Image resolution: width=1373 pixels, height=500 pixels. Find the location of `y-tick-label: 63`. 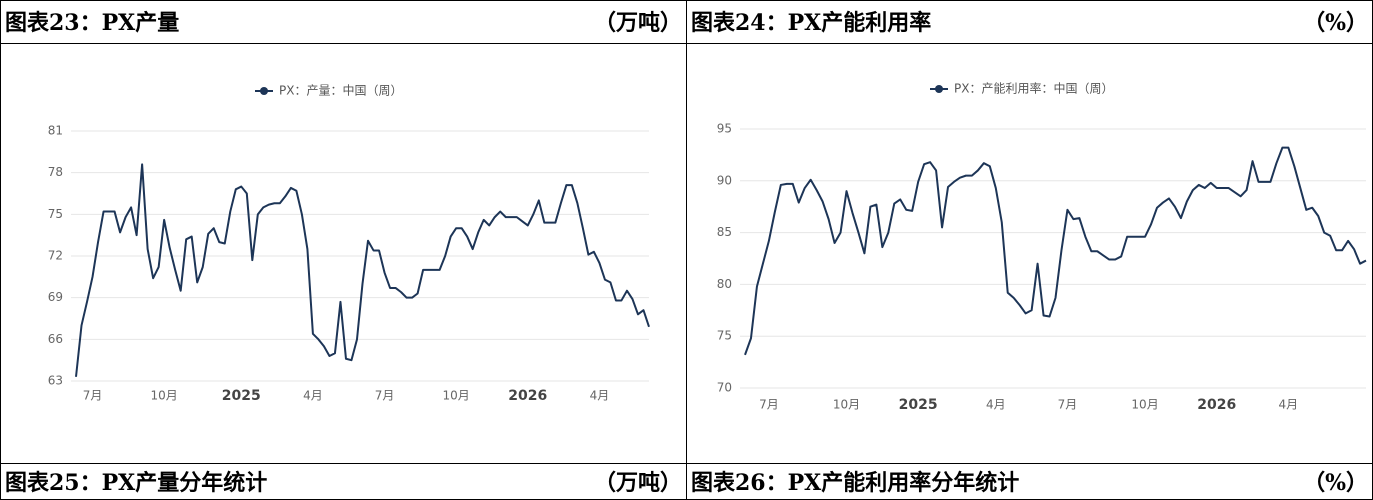

y-tick-label: 63 is located at coordinates (55, 381).